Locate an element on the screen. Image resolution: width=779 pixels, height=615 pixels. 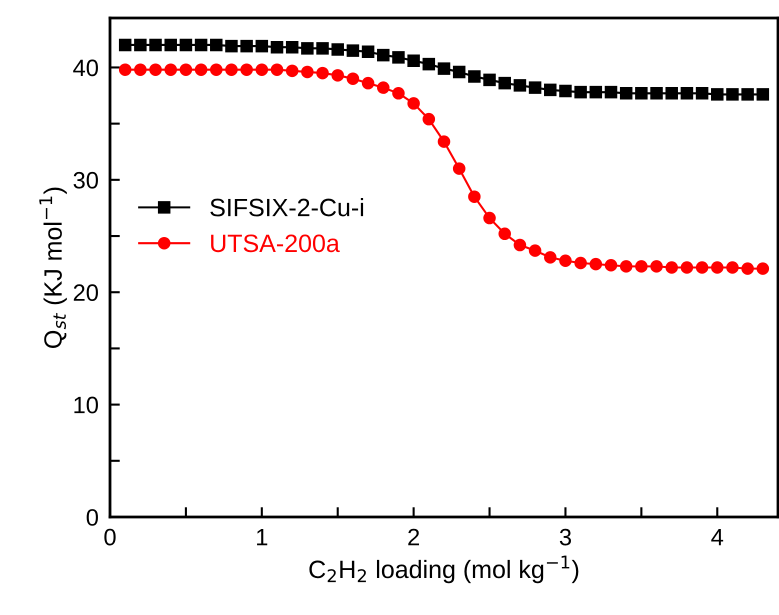
y-tick-label: 40 is located at coordinates (85, 68).